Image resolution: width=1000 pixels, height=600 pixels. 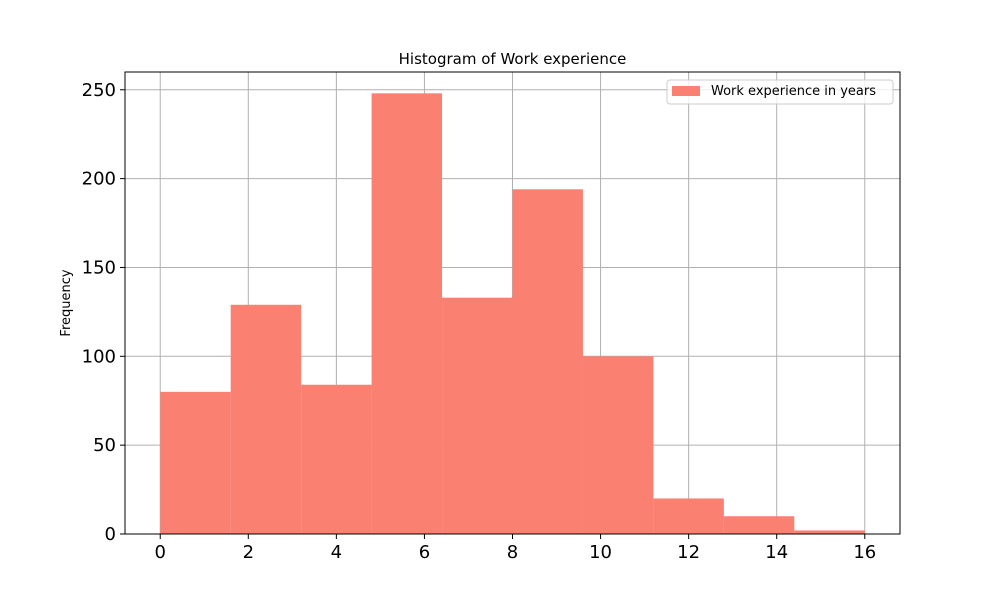 I want to click on y-tick-label: 200, so click(x=99, y=179).